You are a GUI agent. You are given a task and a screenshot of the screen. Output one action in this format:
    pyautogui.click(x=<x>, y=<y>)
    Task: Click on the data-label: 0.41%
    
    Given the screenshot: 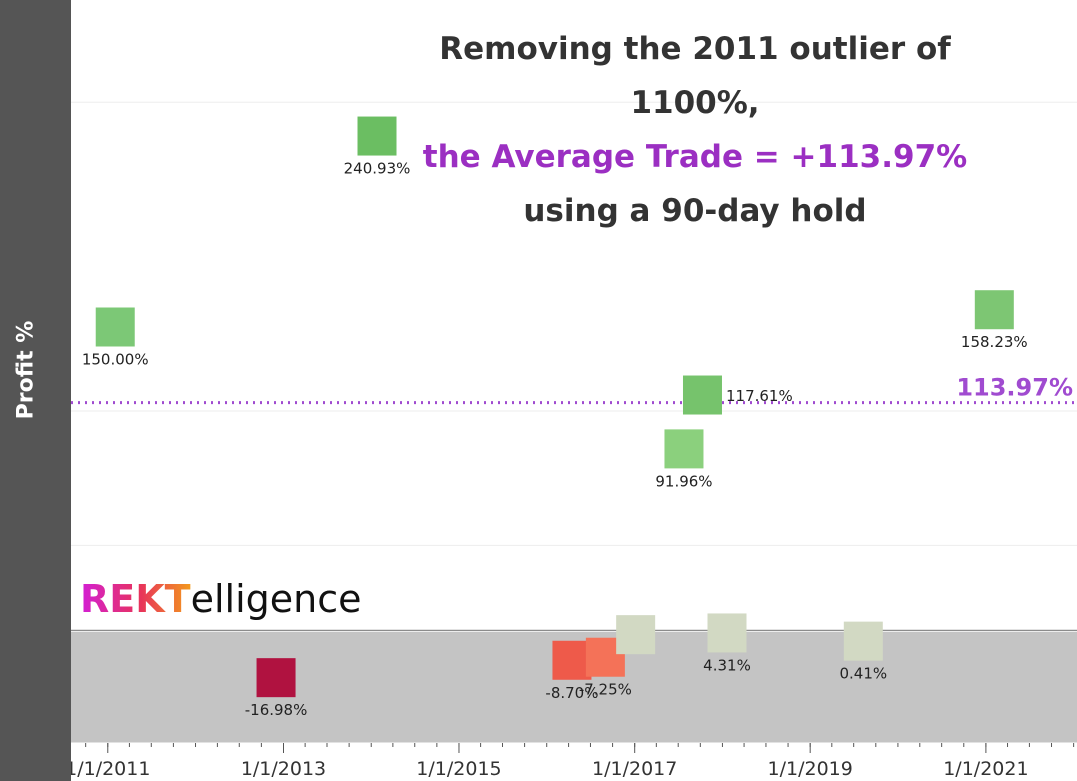 What is the action you would take?
    pyautogui.click(x=863, y=674)
    